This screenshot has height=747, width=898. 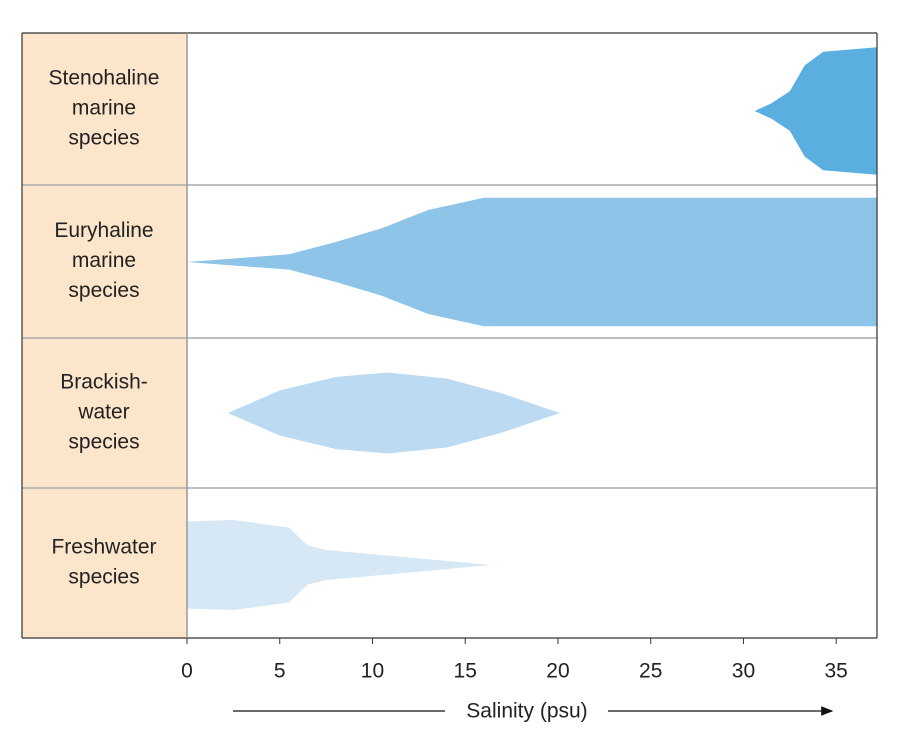 What do you see at coordinates (526, 711) in the screenshot?
I see `x-axis-label: Salinity (psu)` at bounding box center [526, 711].